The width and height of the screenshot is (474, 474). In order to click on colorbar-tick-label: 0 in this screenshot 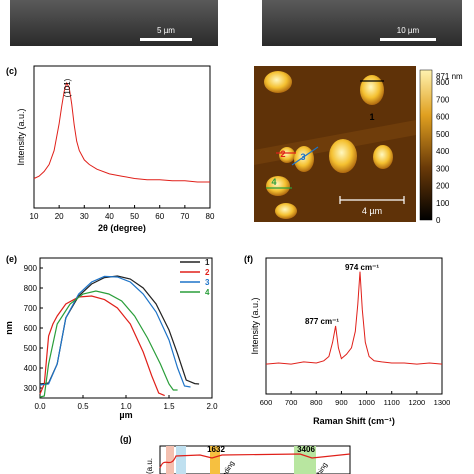, I will do `click(438, 220)`.